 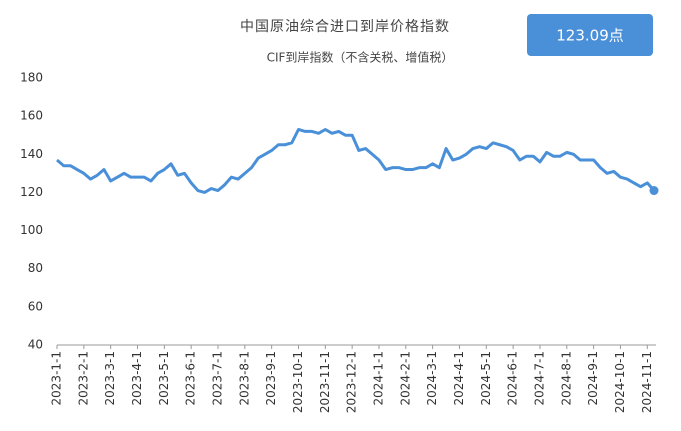 I want to click on x-tick-label: 2023-10-1, so click(x=298, y=382).